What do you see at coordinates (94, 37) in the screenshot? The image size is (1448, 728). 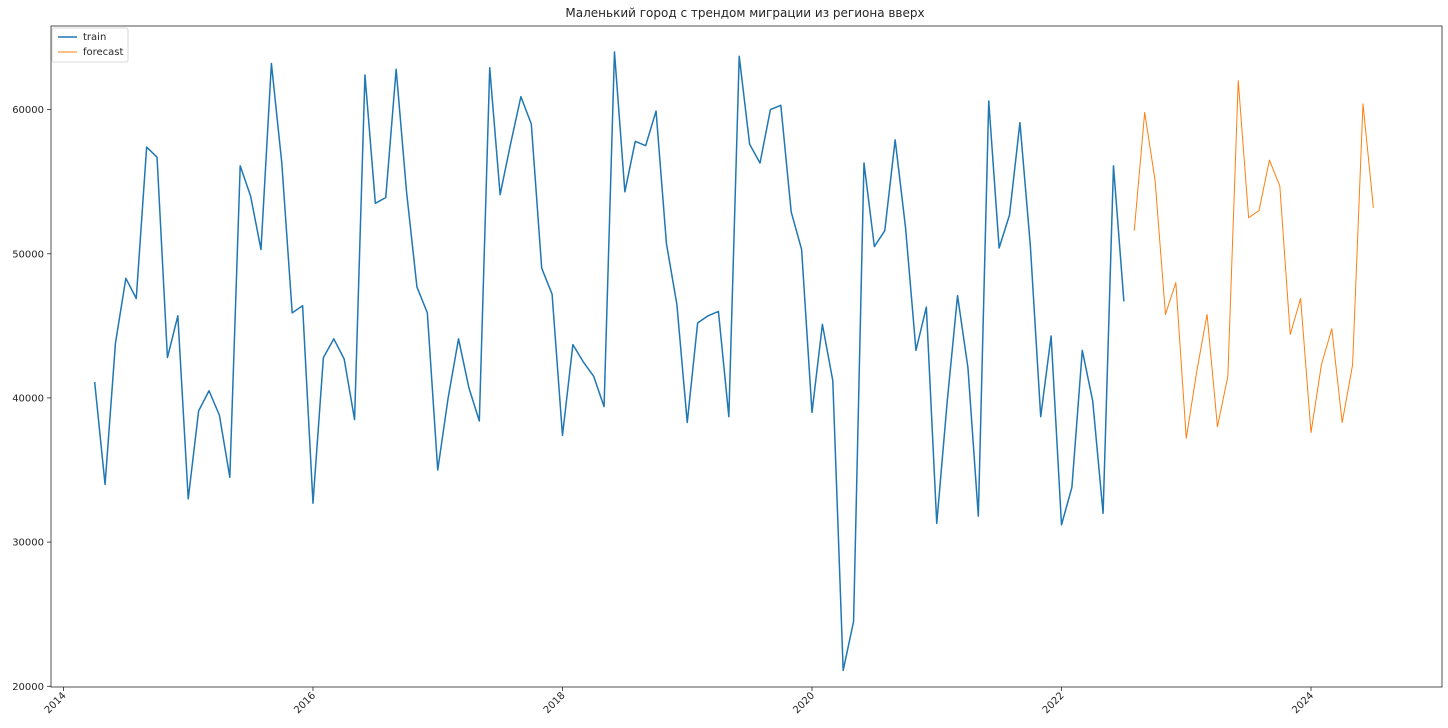 I see `legend-label-train: train` at bounding box center [94, 37].